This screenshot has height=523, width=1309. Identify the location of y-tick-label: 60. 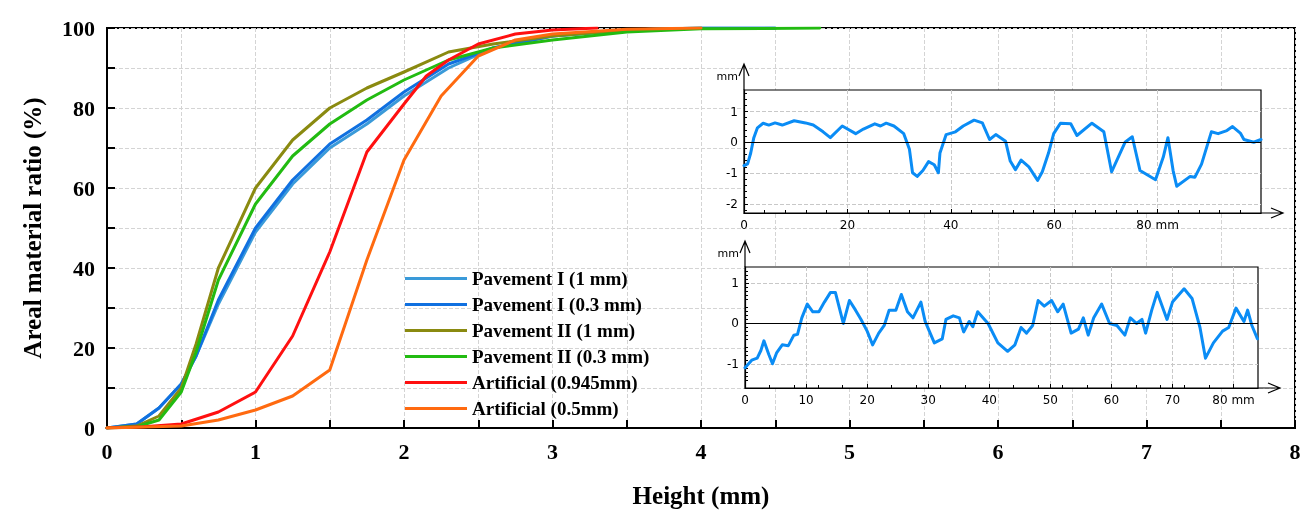
(84, 188).